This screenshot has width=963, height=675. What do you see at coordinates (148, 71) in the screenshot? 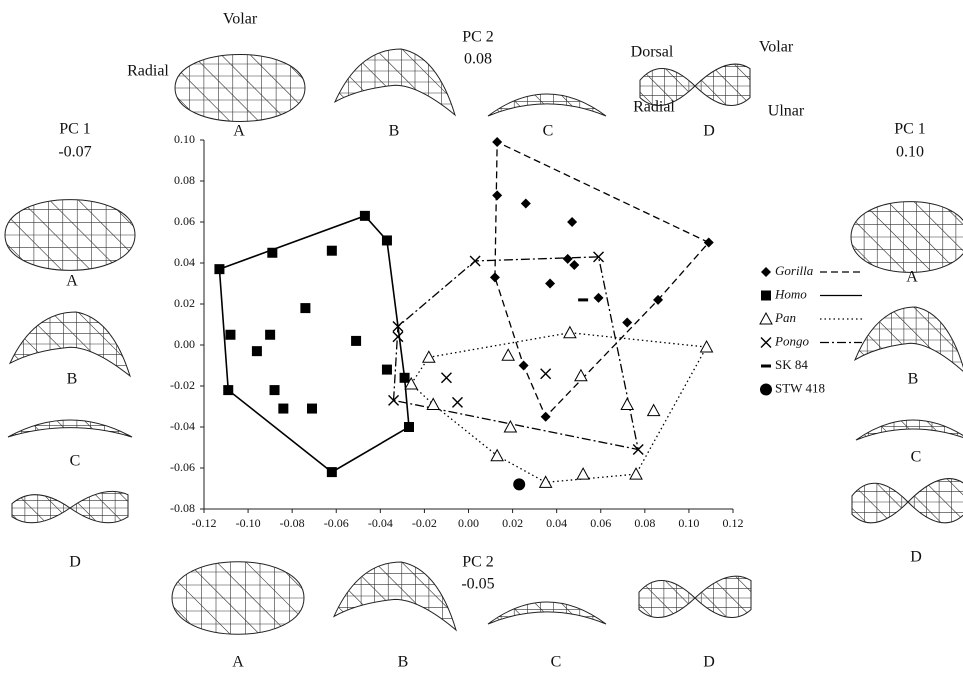
I see `orientation-label: Radial` at bounding box center [148, 71].